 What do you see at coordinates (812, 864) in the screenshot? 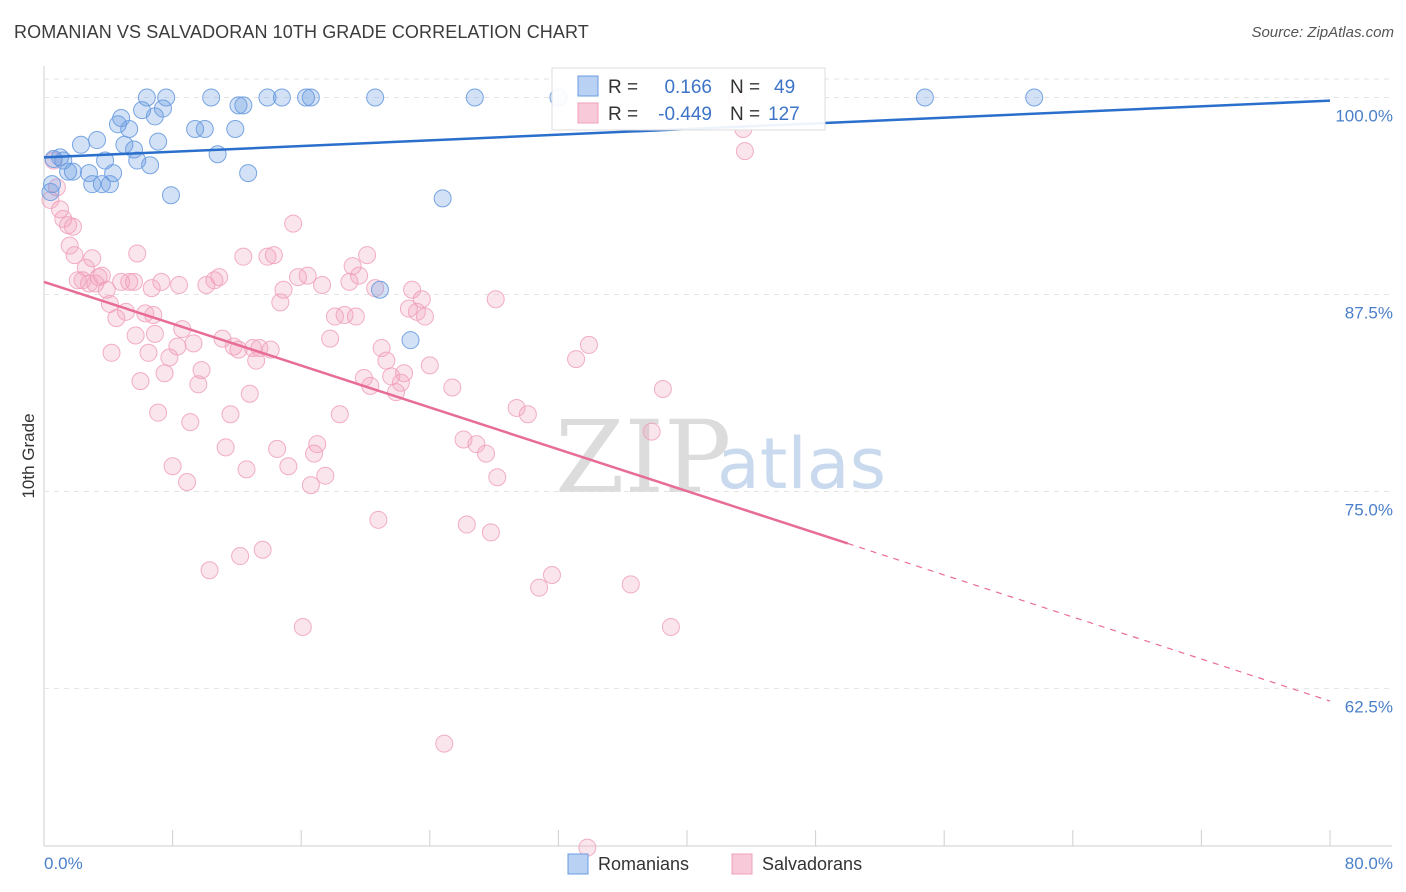
I see `legend-label-salvadorans: Salvadorans` at bounding box center [812, 864].